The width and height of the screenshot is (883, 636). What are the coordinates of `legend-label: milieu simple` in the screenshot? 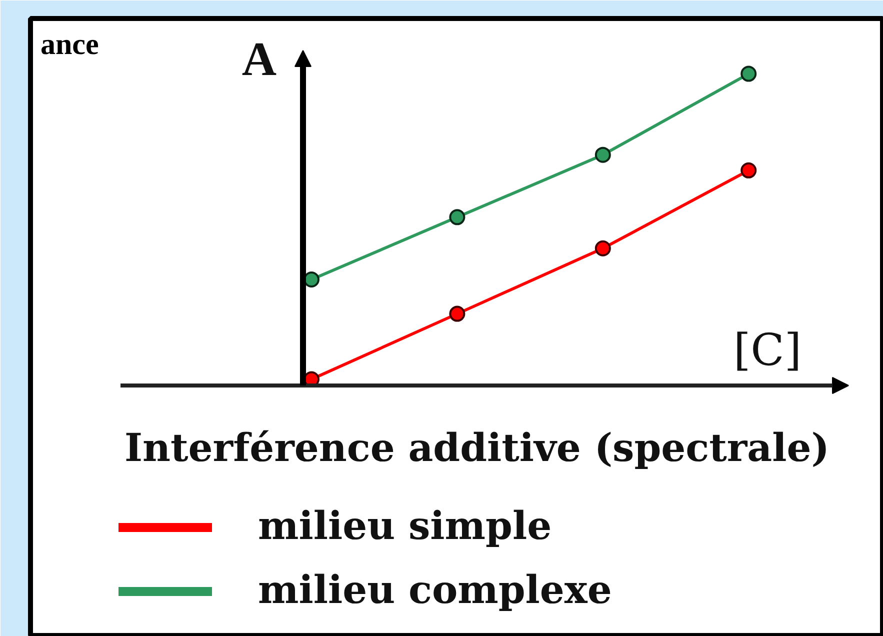 It's located at (405, 526).